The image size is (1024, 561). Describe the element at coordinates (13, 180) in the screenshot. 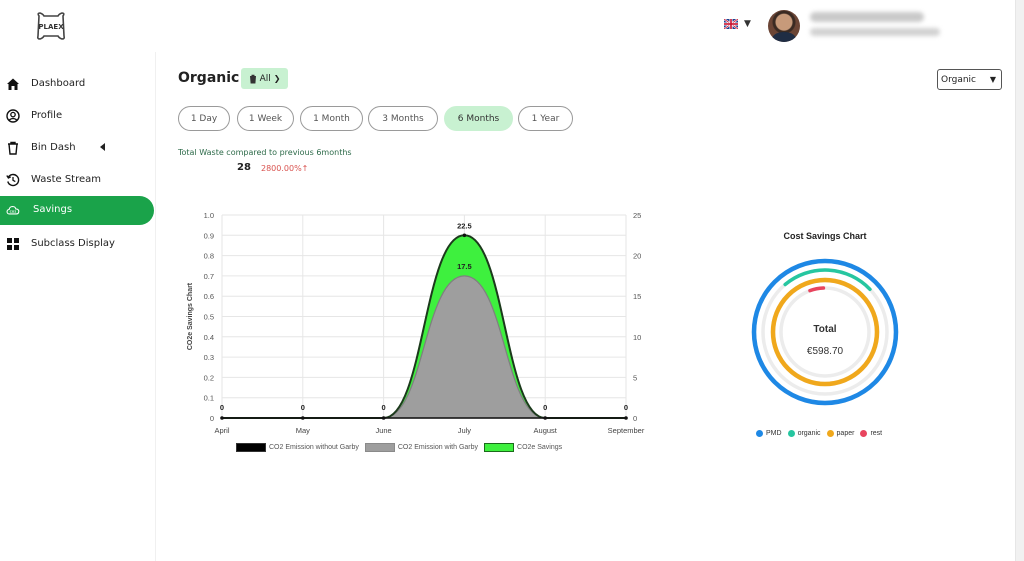

I see `history-icon` at that location.